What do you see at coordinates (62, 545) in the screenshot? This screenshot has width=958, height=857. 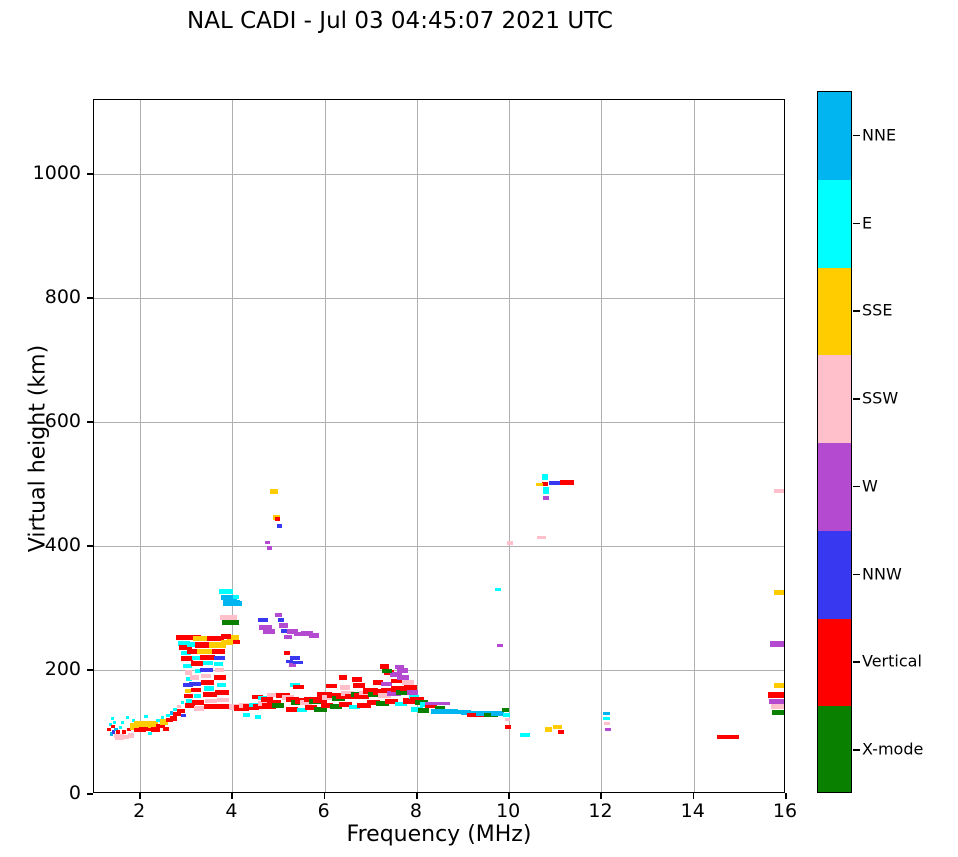 I see `y-tick-label: 400` at bounding box center [62, 545].